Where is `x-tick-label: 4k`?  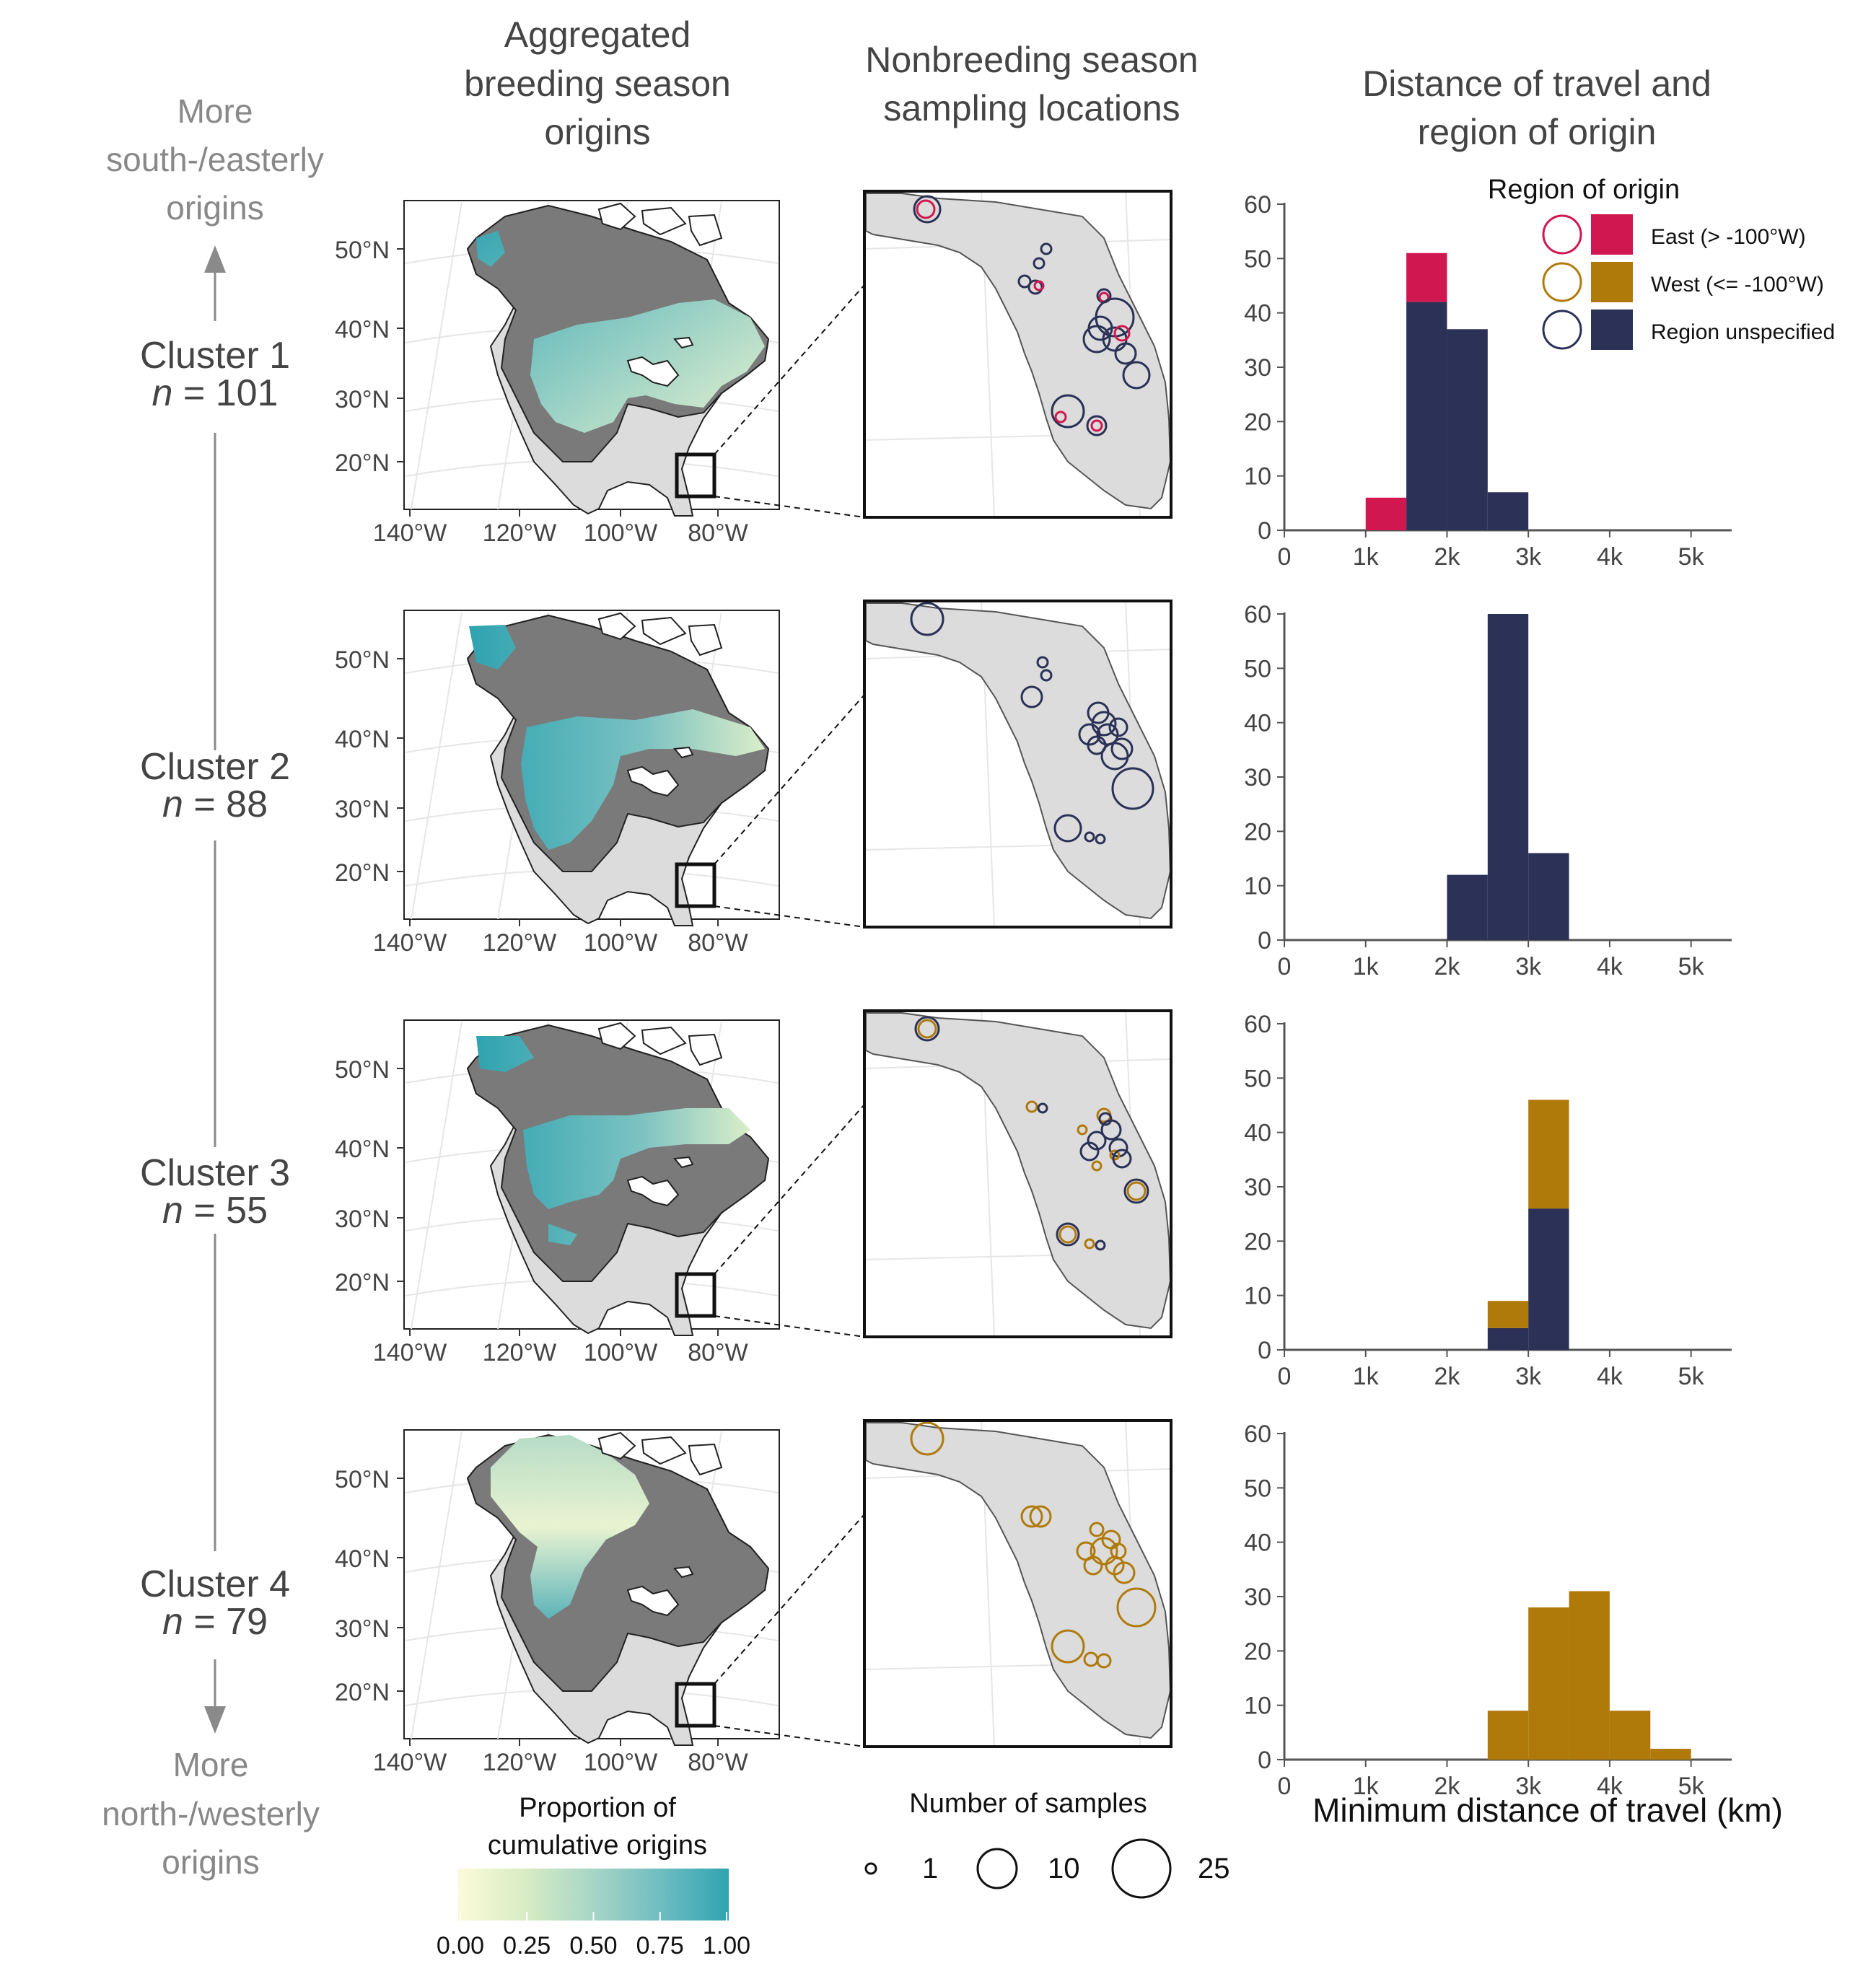 x-tick-label: 4k is located at coordinates (1610, 557).